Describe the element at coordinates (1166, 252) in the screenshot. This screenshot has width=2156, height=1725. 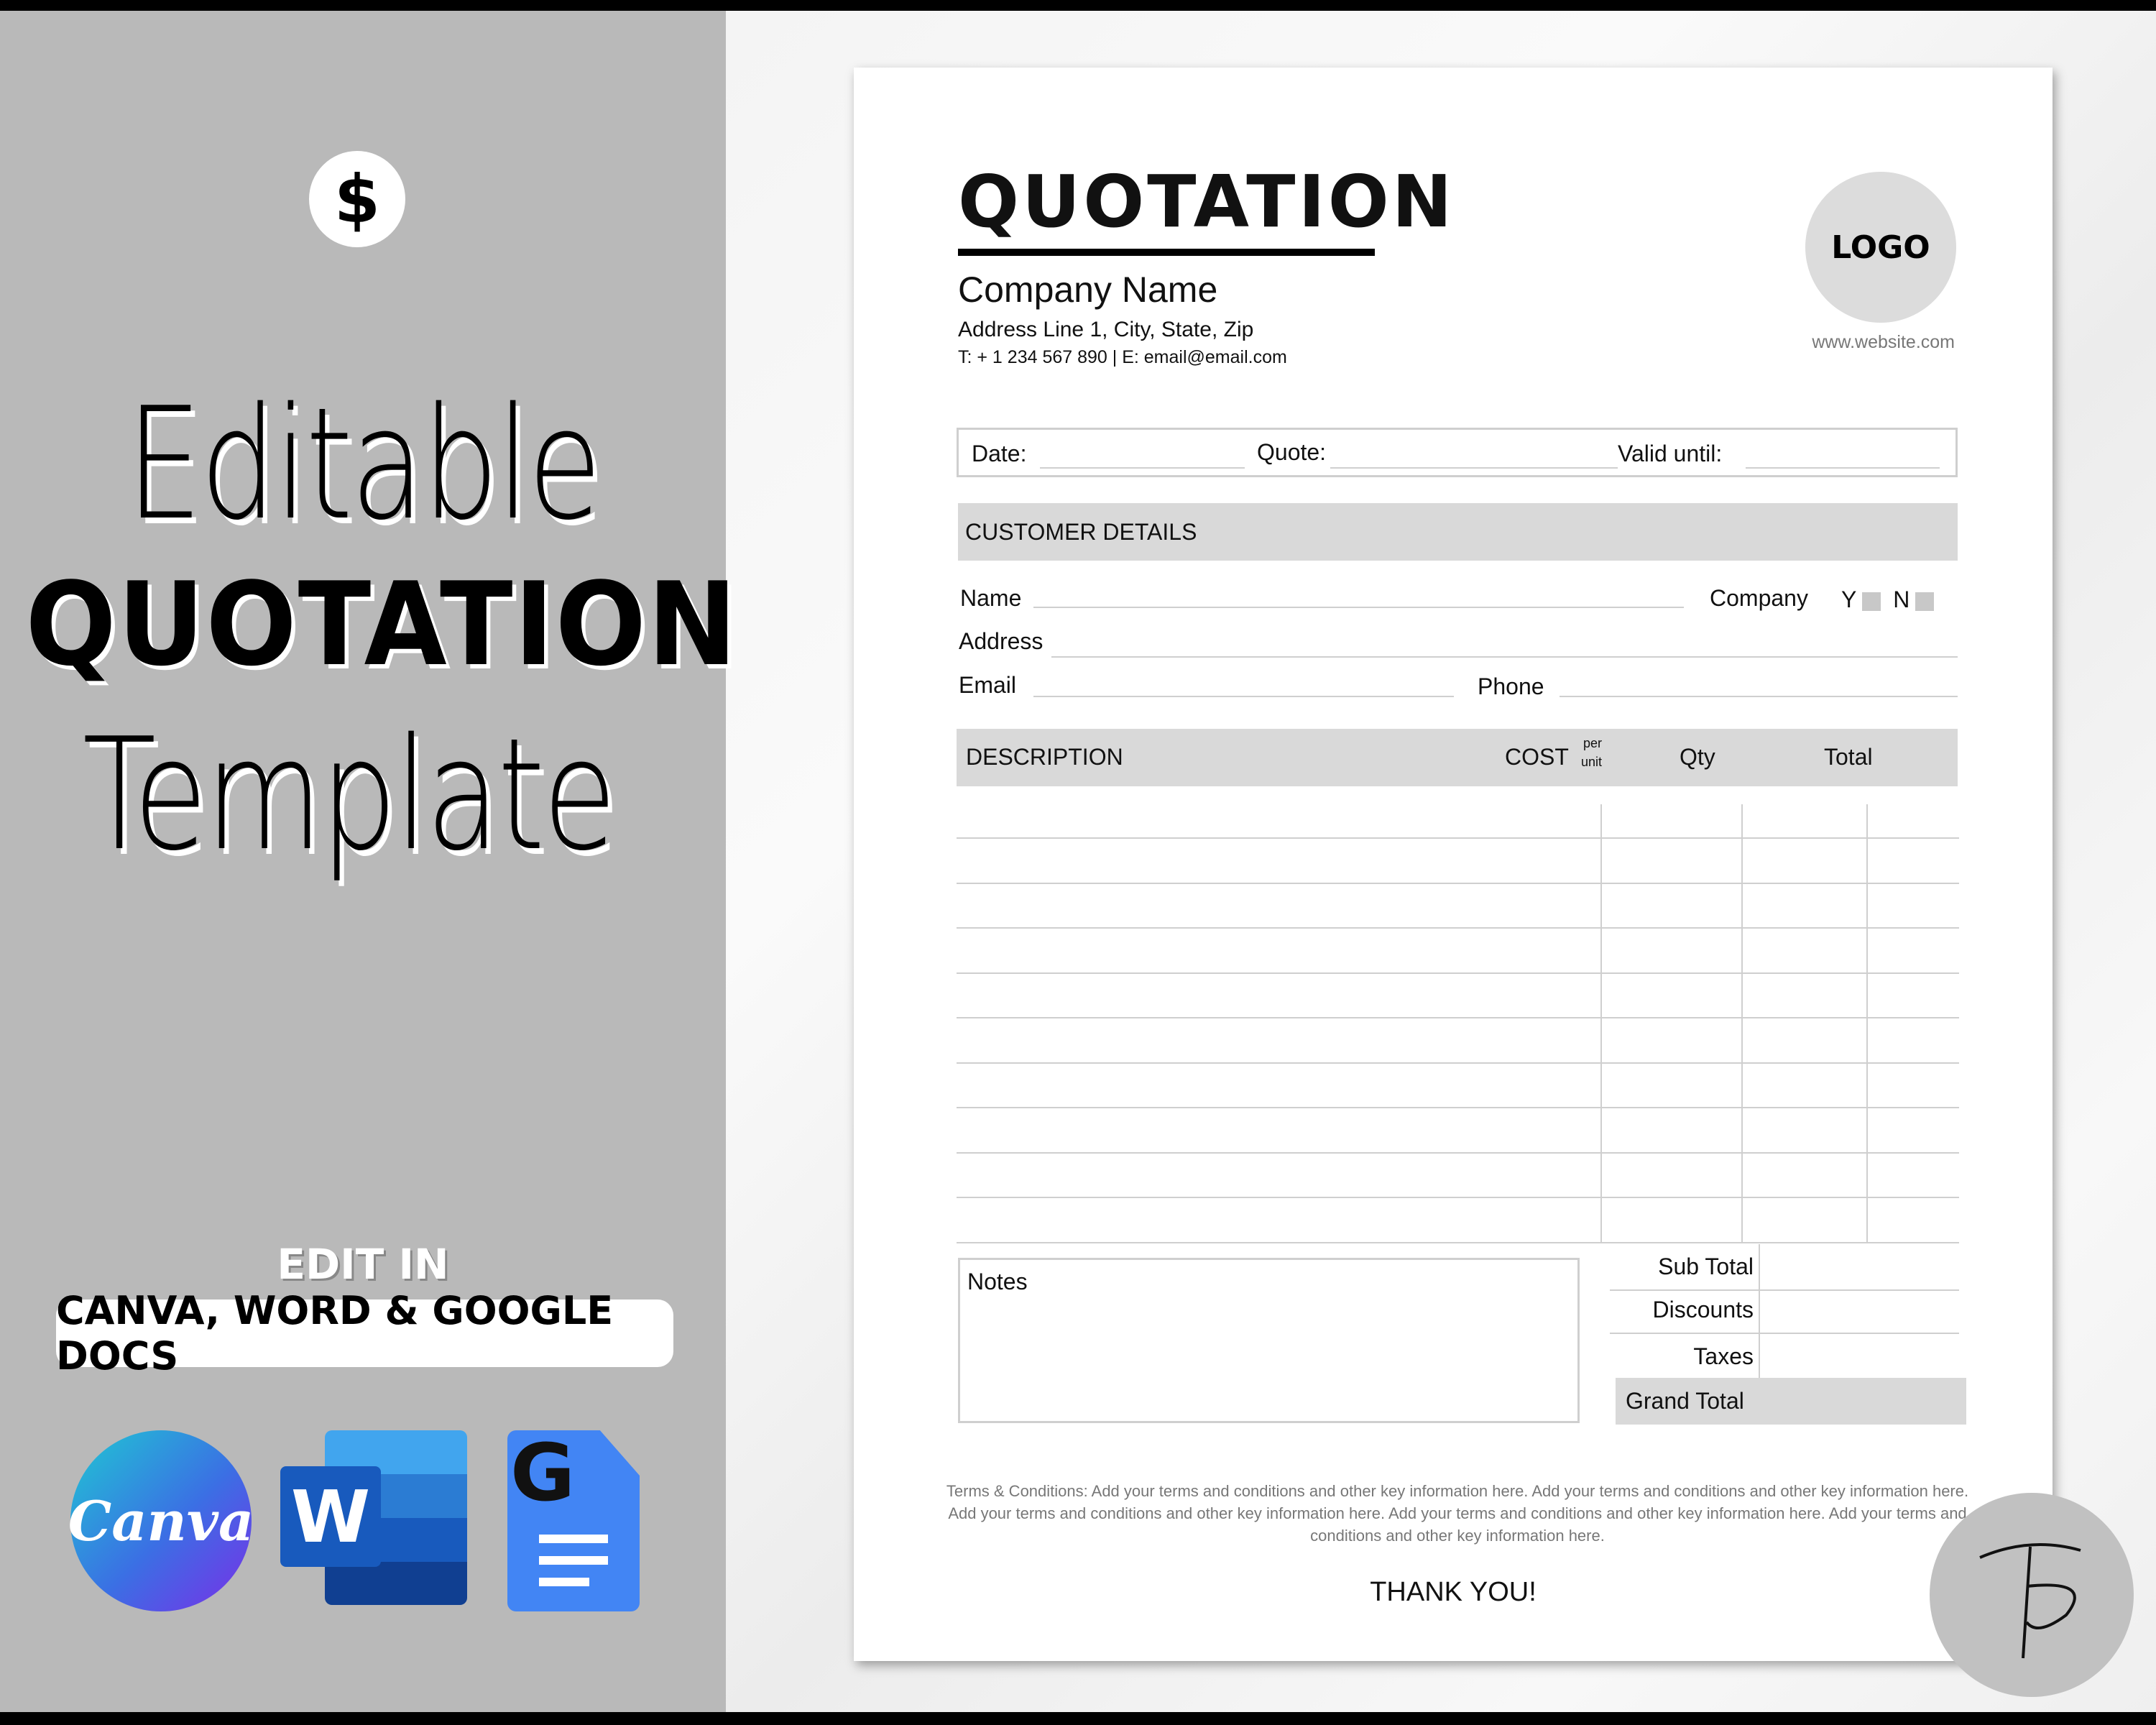
I see `title-underline` at that location.